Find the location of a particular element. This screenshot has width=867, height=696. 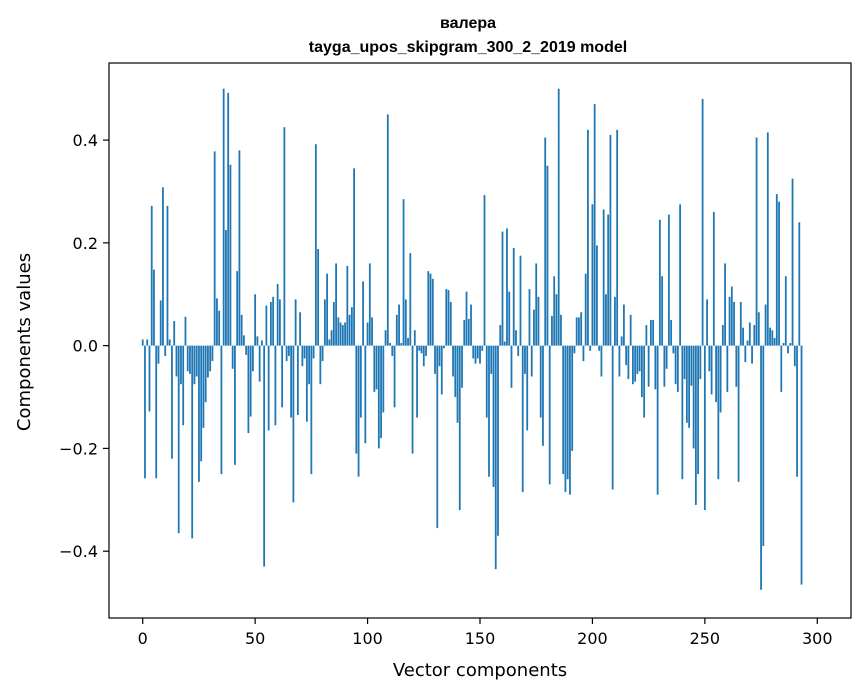

x-tick-label: 250 is located at coordinates (705, 638).